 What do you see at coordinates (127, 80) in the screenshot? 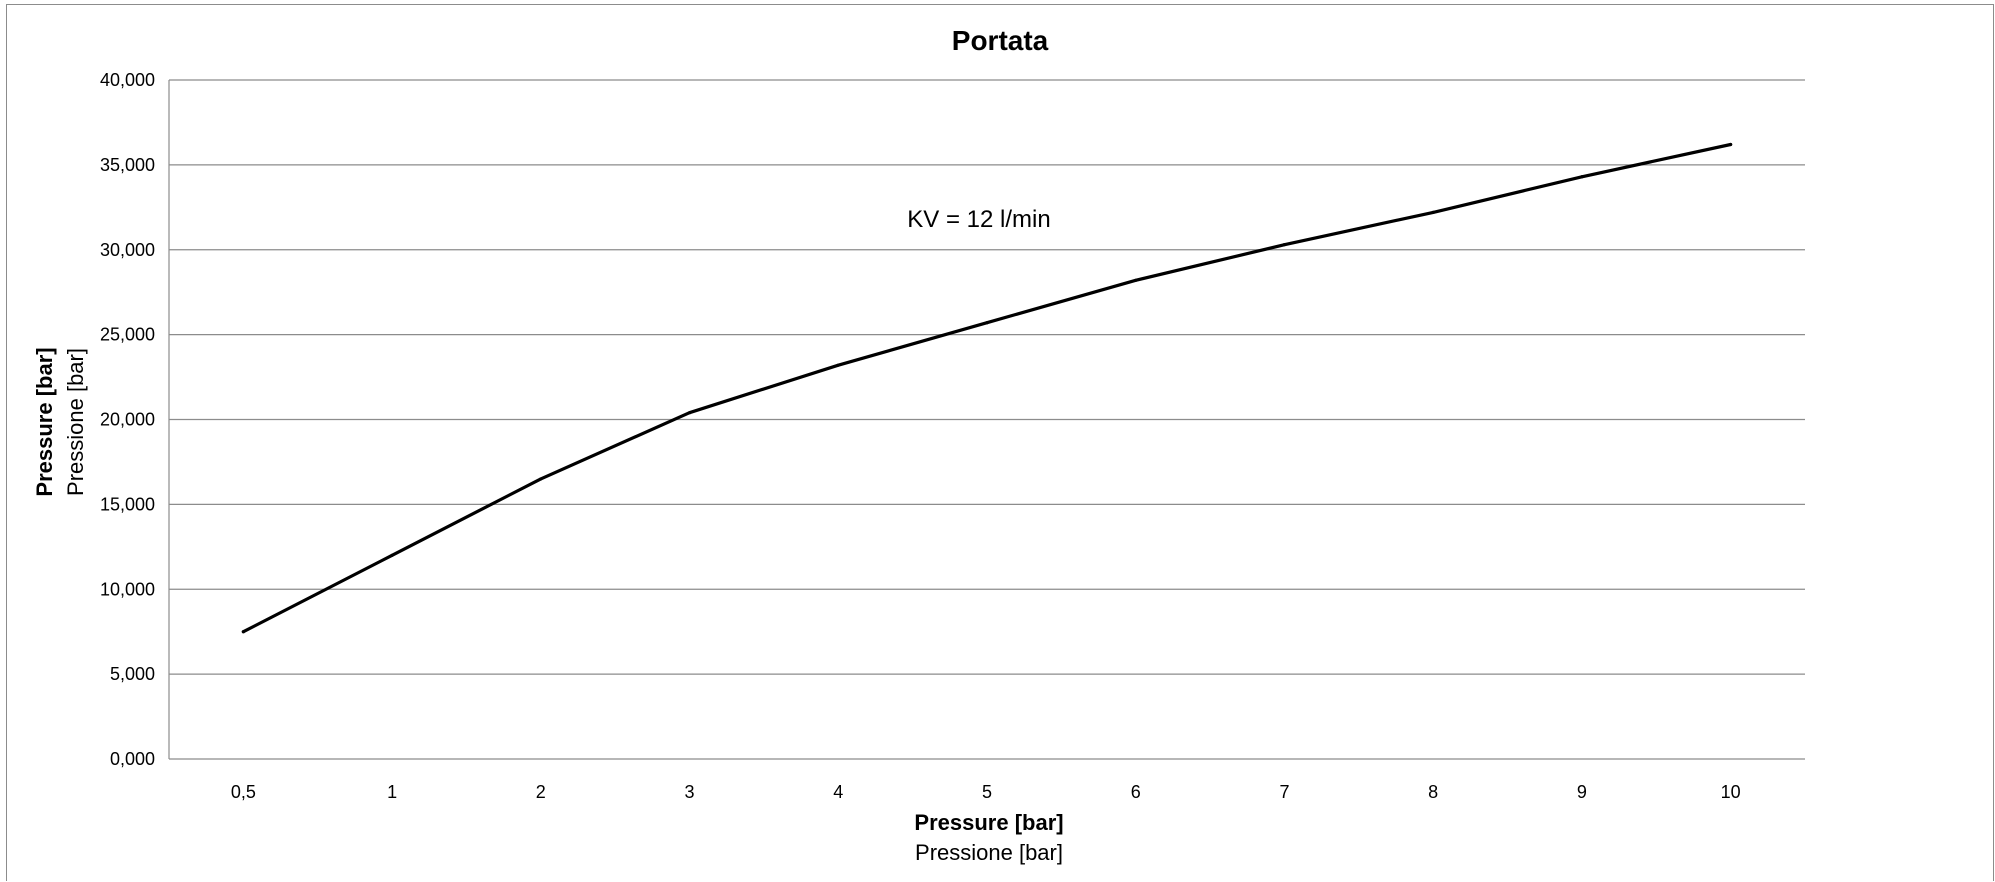
I see `y-tick-label: 40,000` at bounding box center [127, 80].